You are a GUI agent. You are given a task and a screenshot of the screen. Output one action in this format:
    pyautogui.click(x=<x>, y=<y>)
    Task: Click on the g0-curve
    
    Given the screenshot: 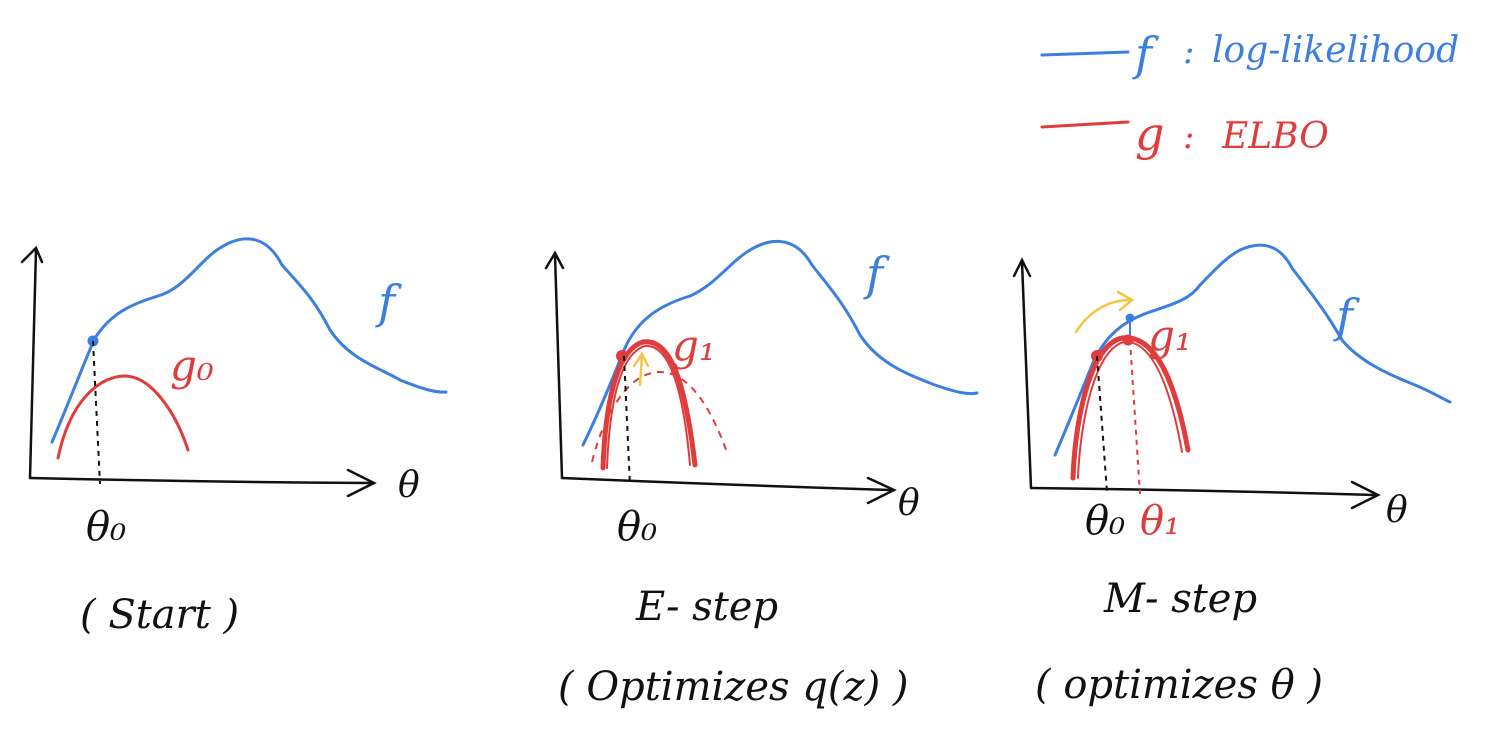 What is the action you would take?
    pyautogui.click(x=123, y=417)
    